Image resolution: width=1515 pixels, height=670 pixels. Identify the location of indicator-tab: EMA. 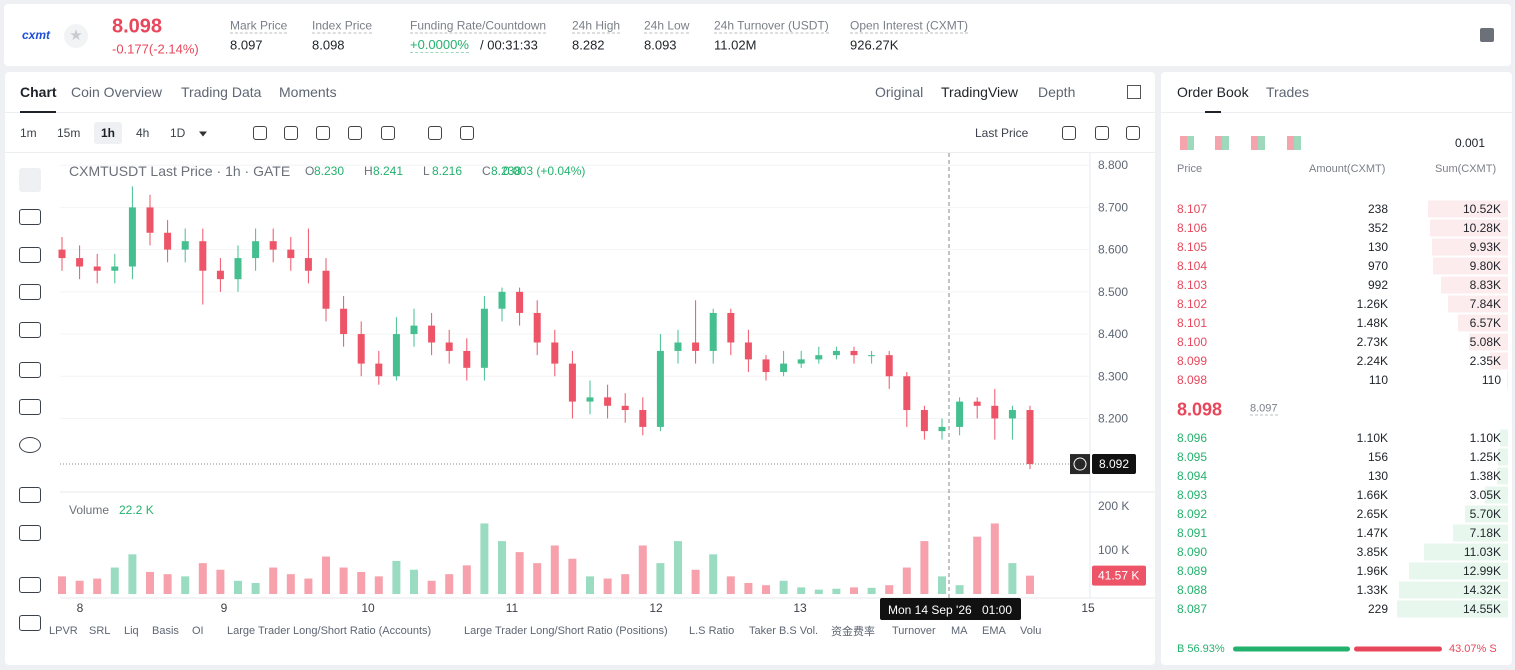
(994, 631).